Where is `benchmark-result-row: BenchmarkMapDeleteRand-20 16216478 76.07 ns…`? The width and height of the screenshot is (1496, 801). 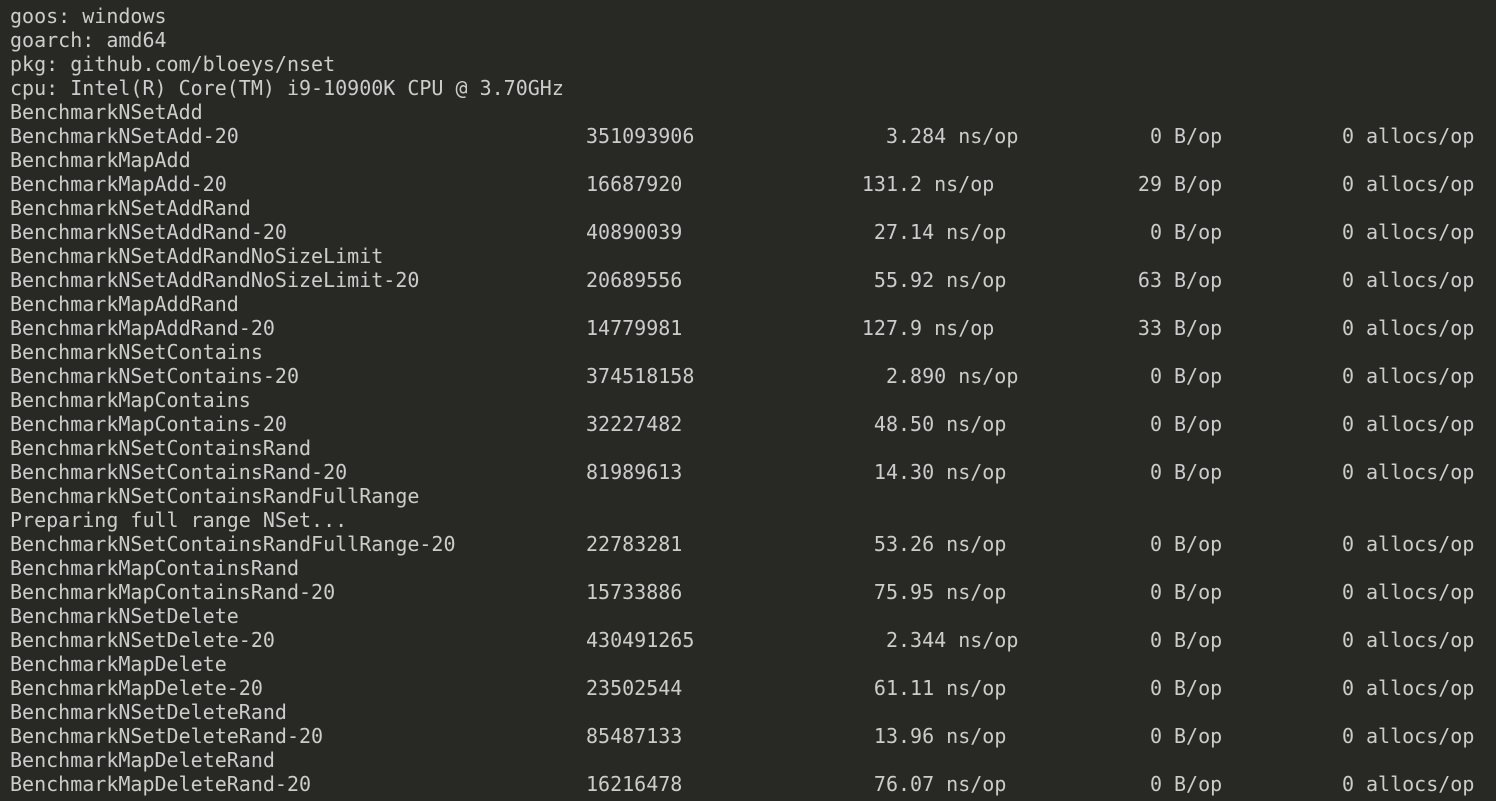 benchmark-result-row: BenchmarkMapDeleteRand-20 16216478 76.07 ns… is located at coordinates (748, 784).